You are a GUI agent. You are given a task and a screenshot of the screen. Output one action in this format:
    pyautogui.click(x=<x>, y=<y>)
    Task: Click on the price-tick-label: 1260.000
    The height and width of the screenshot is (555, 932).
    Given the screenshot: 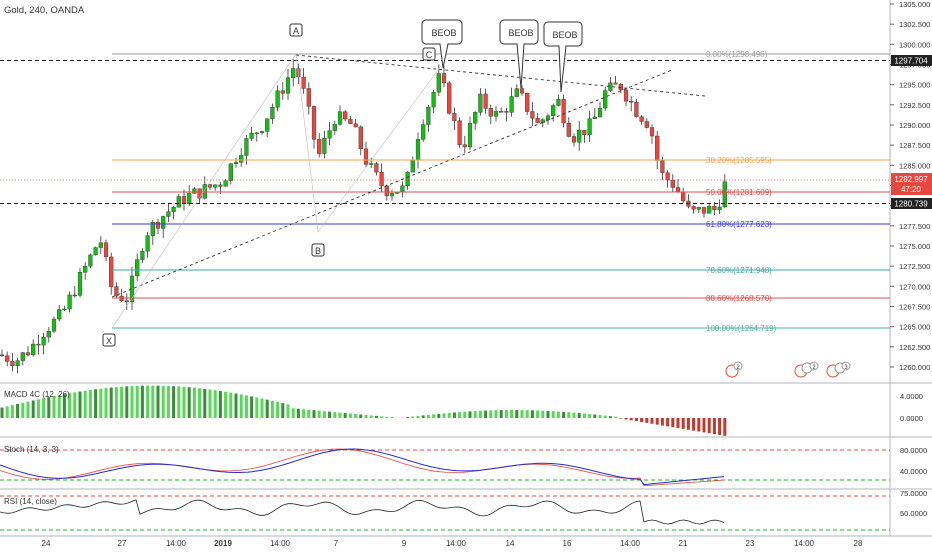 What is the action you would take?
    pyautogui.click(x=914, y=367)
    